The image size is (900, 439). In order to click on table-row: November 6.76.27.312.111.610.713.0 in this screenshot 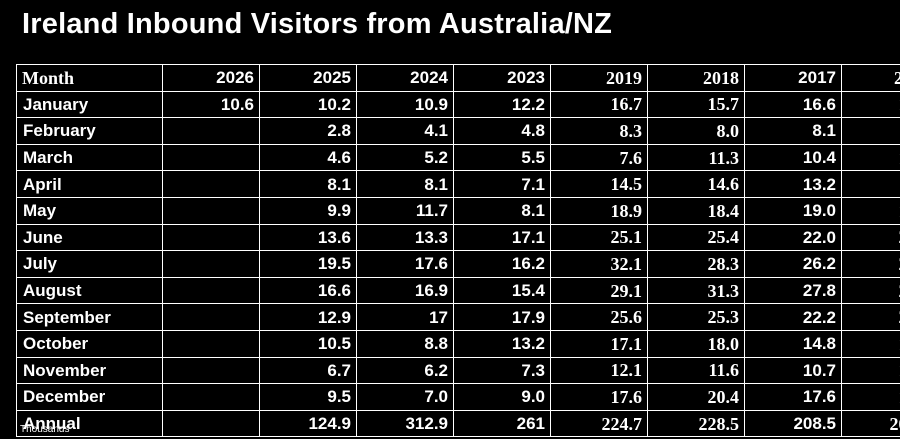, I will do `click(458, 370)`.